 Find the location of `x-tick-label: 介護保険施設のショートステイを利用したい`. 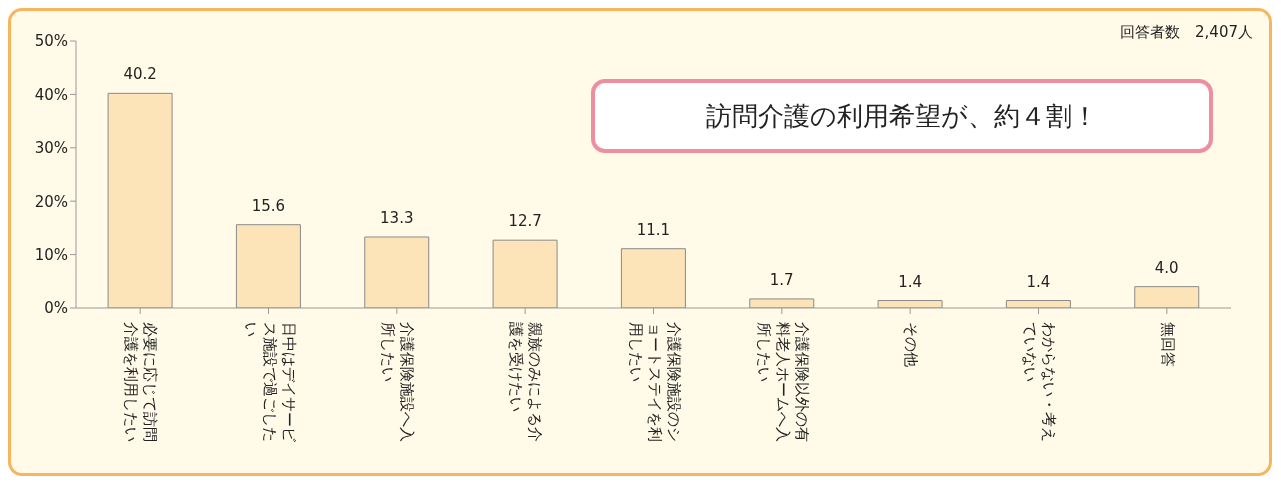

x-tick-label: 介護保険施設のショートステイを利用したい is located at coordinates (653, 383).